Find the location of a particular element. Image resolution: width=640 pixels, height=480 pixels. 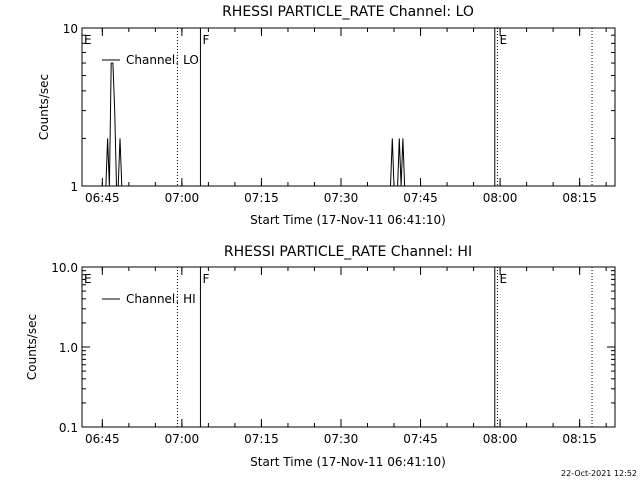

marker-label-hi-0: E is located at coordinates (88, 279).